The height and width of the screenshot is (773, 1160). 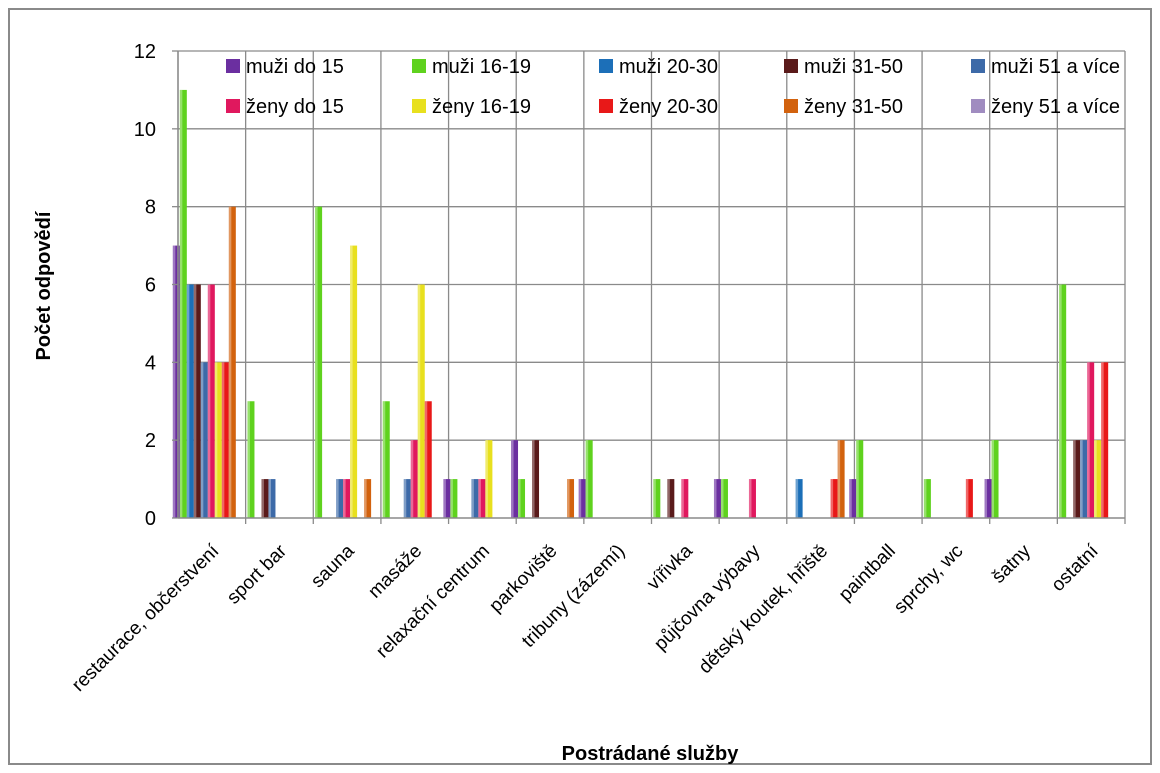 What do you see at coordinates (668, 67) in the screenshot?
I see `legend-label: muži 20-30` at bounding box center [668, 67].